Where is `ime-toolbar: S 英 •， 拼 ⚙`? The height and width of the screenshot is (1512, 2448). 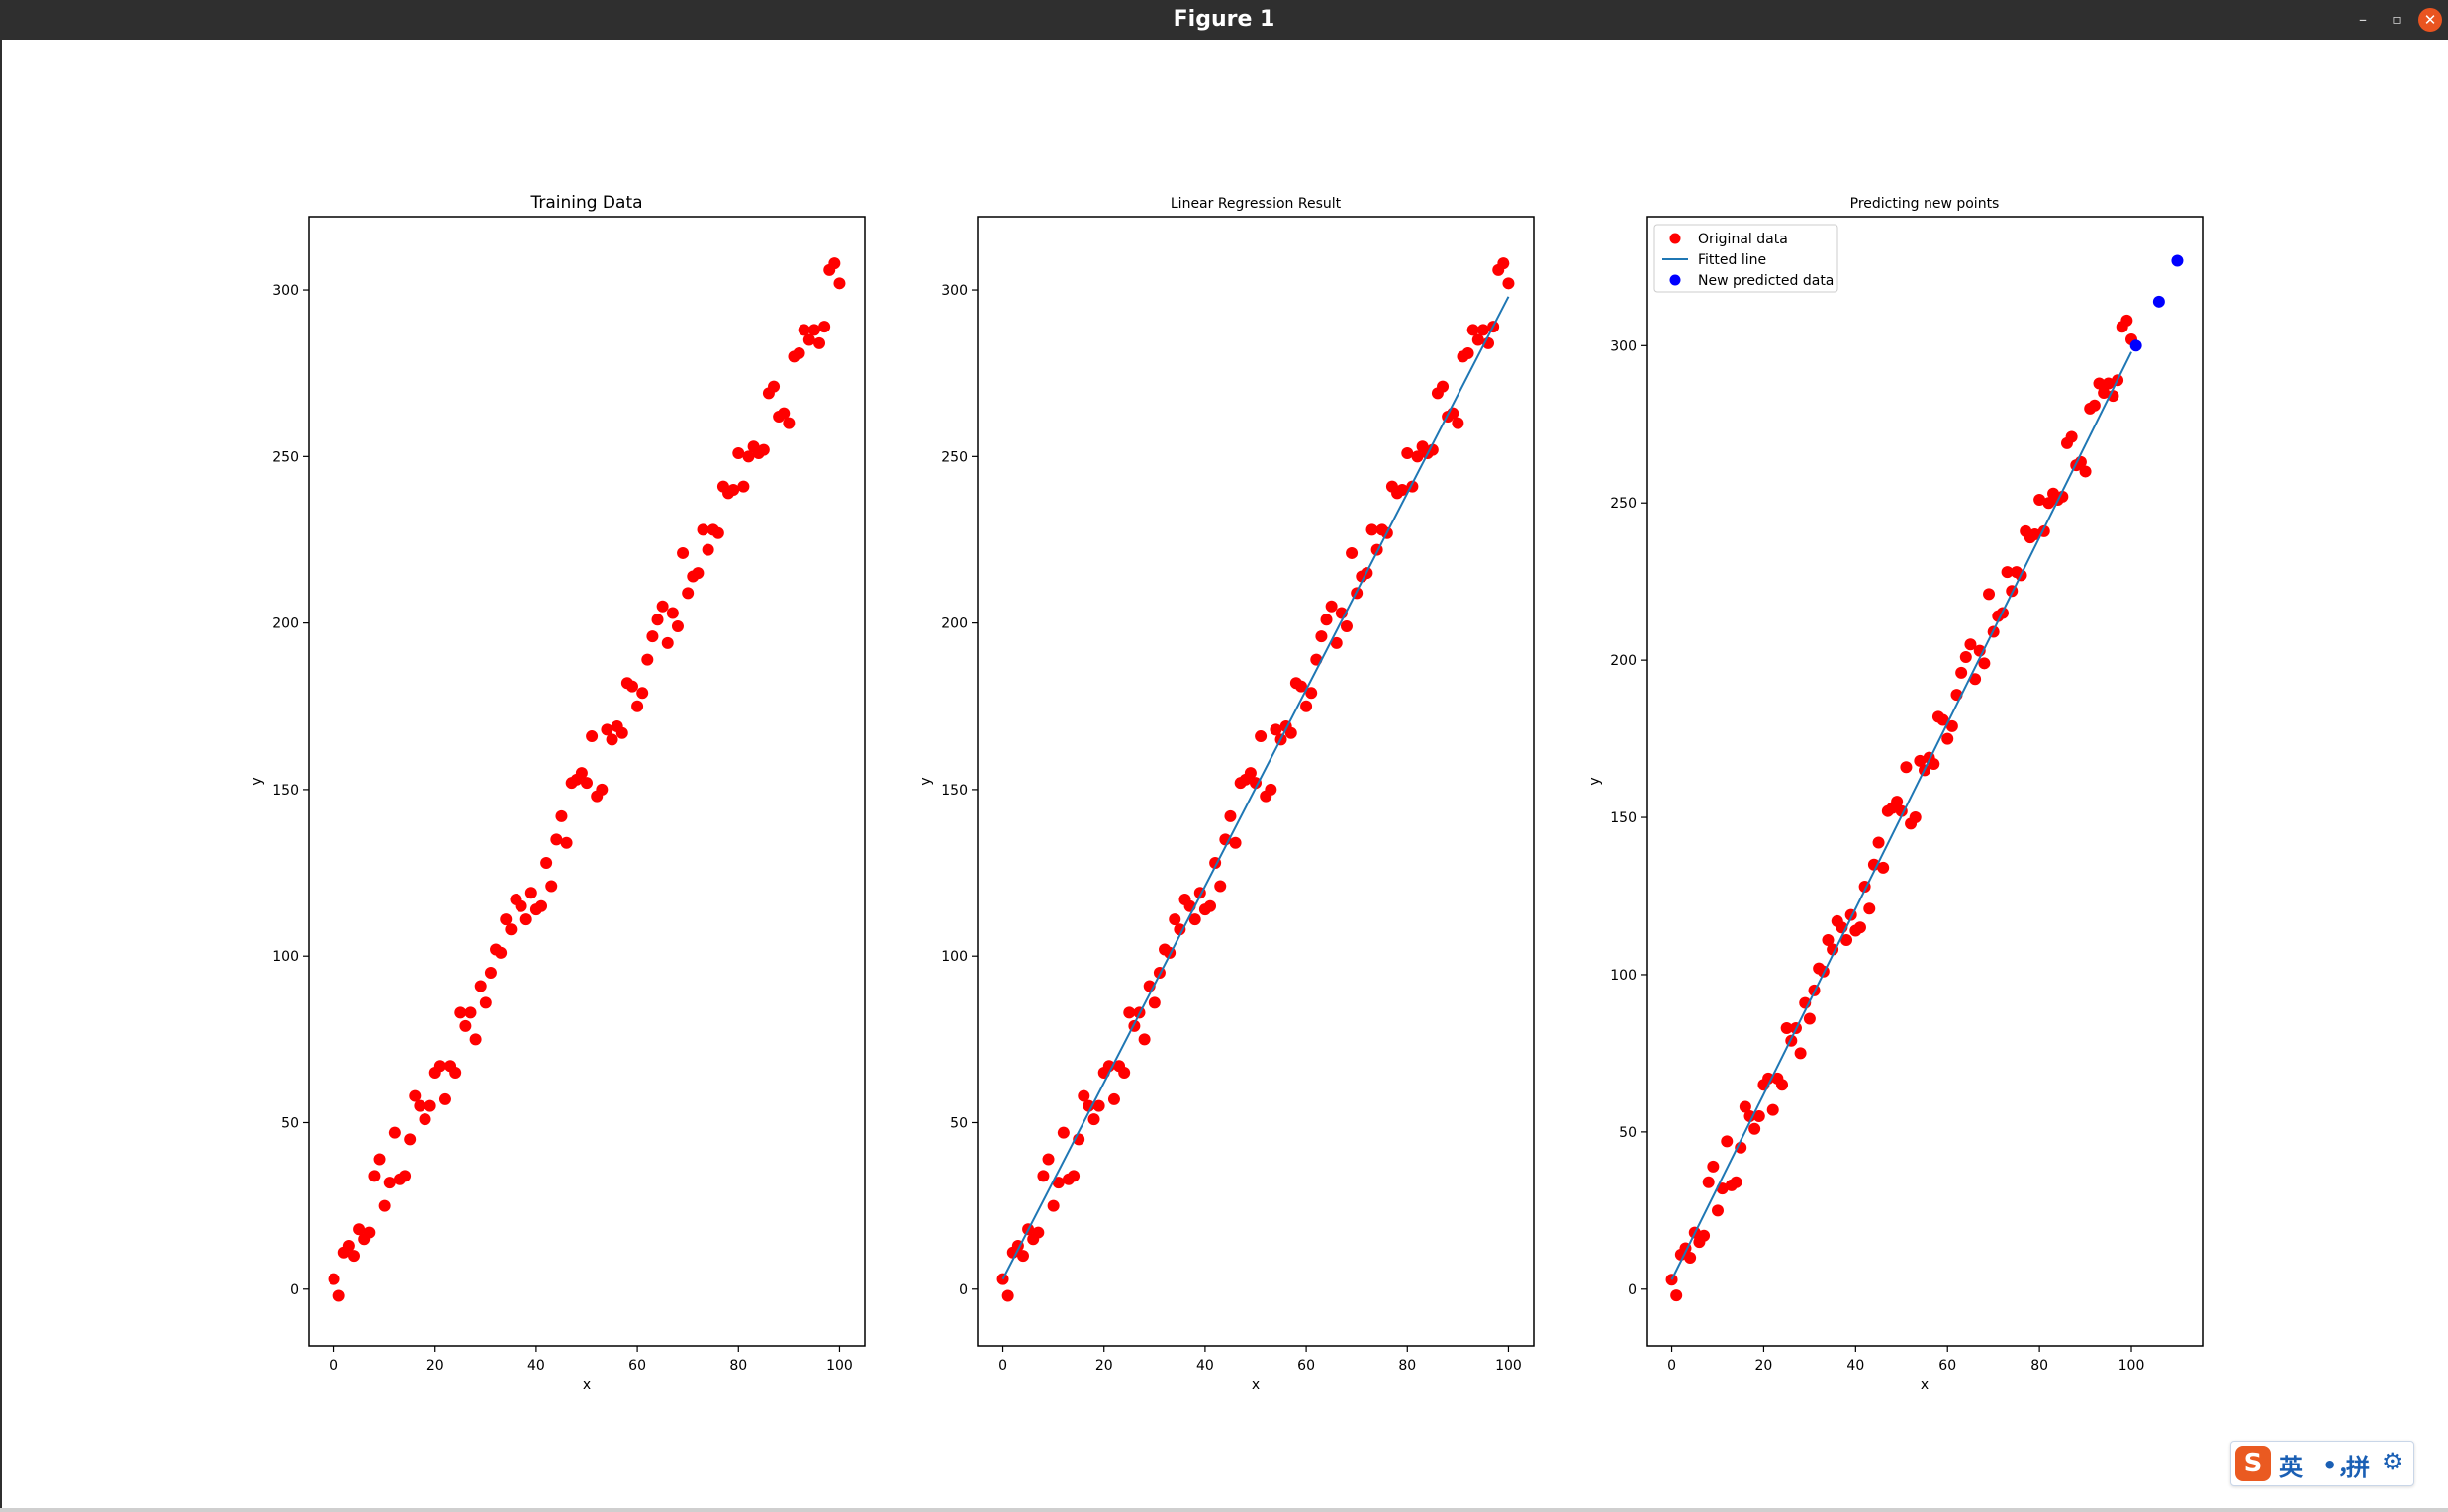
ime-toolbar: S 英 •， 拼 ⚙ is located at coordinates (2322, 1464).